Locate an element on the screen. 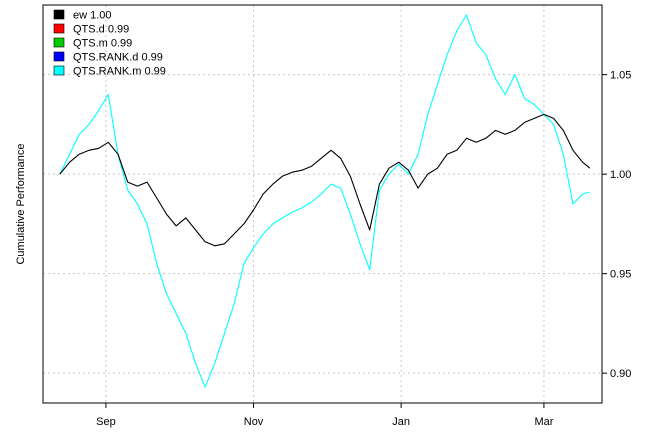  x-axis: Sep Nov Jan Mar is located at coordinates (325, 415).